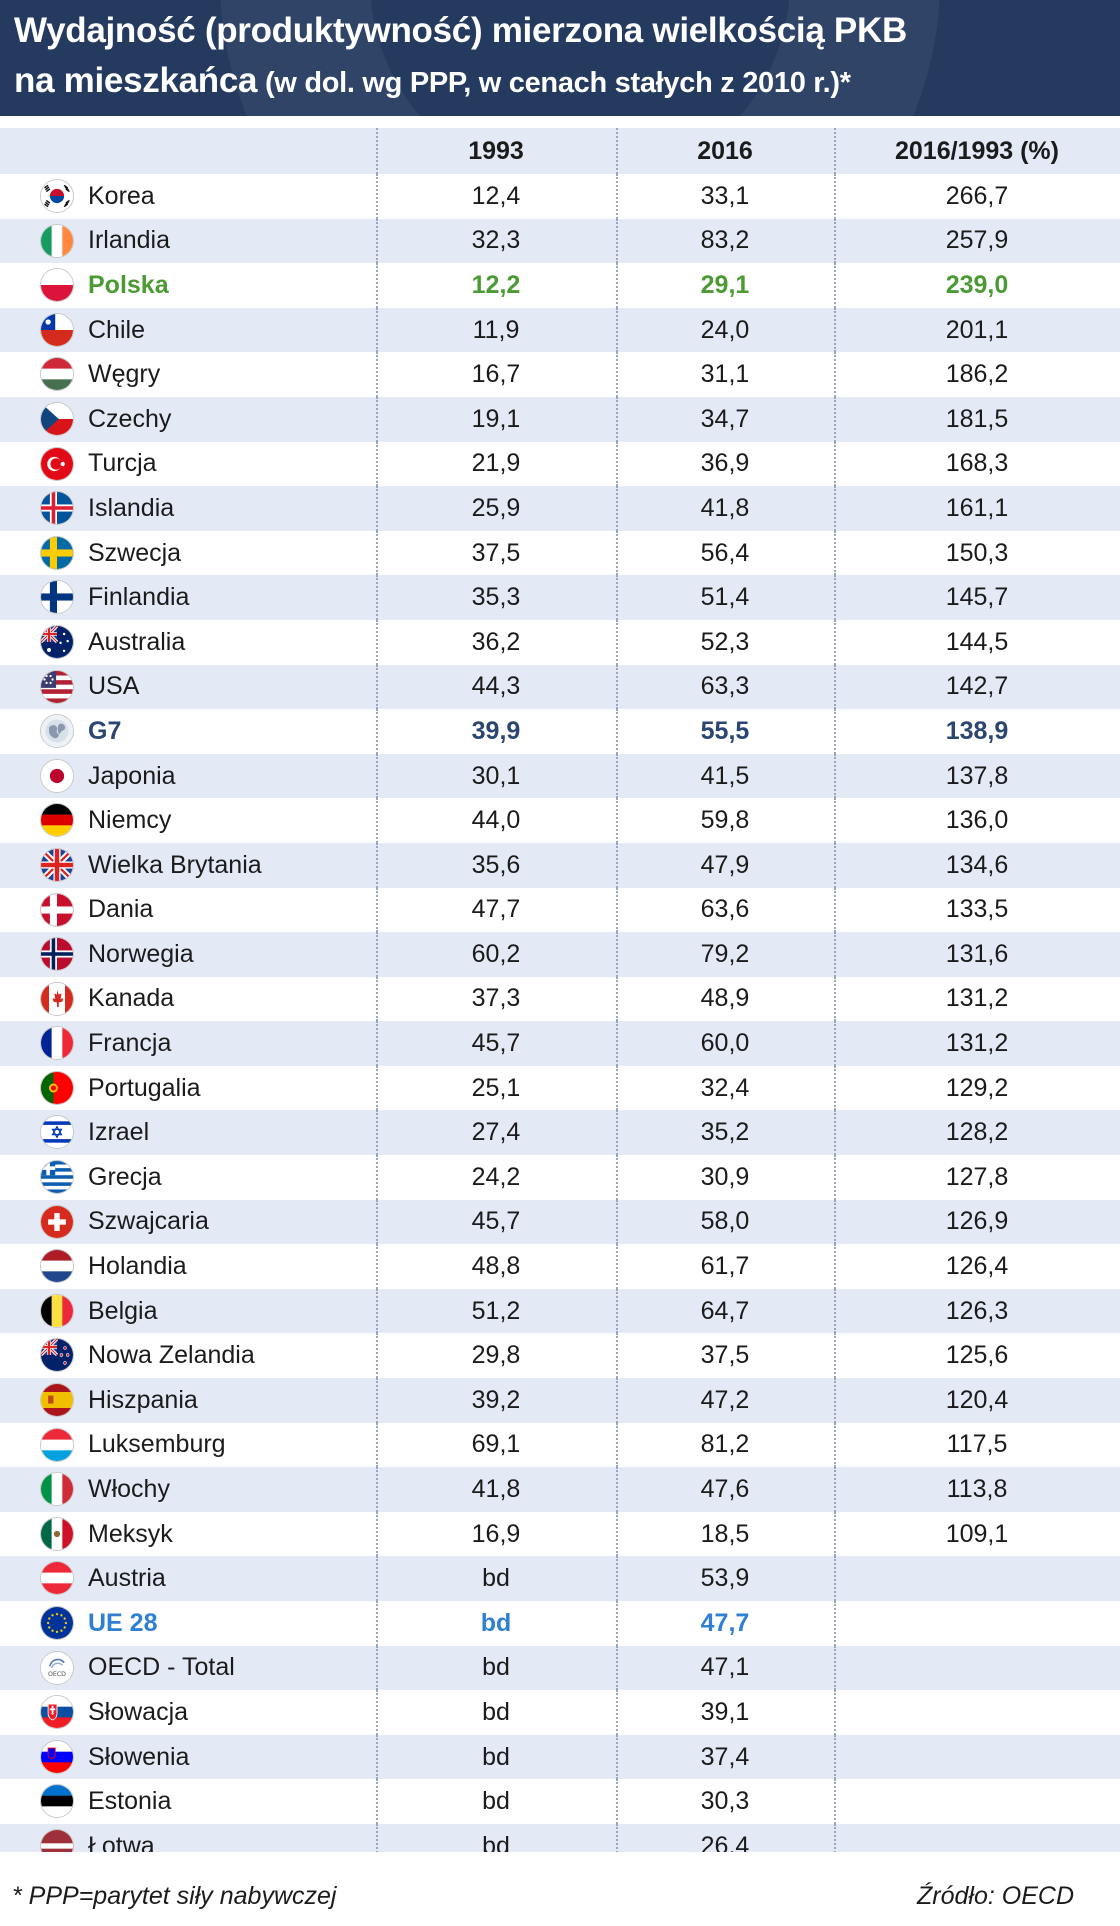 Image resolution: width=1120 pixels, height=1926 pixels. Describe the element at coordinates (725, 418) in the screenshot. I see `value-2016: 34,7` at that location.